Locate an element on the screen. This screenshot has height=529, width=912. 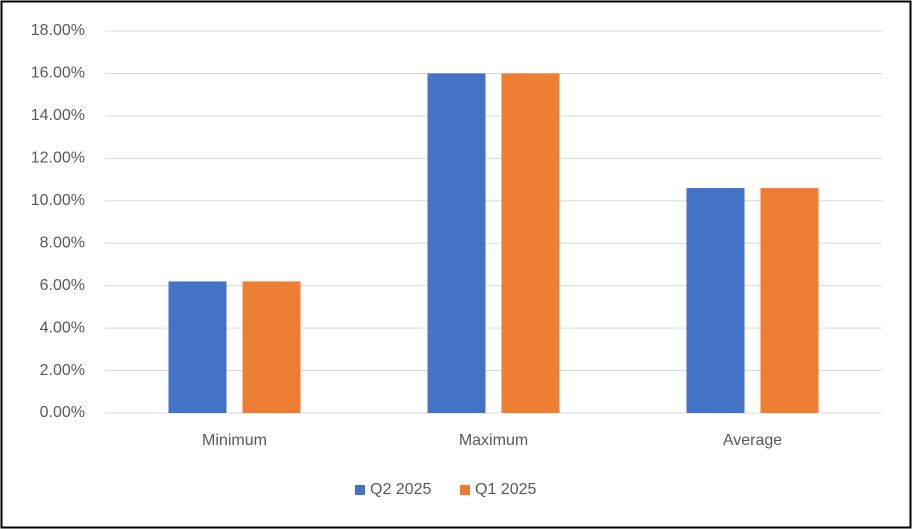
x-tick-label: Maximum is located at coordinates (493, 440).